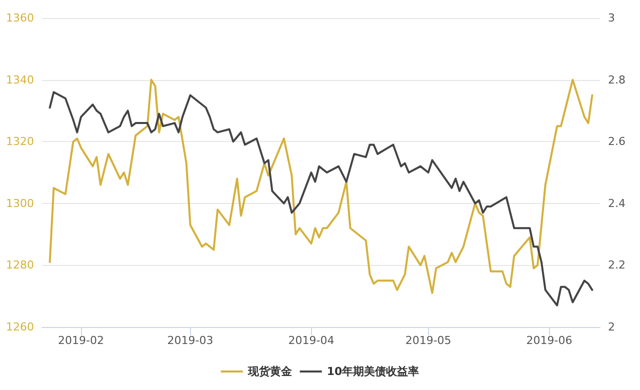 This screenshot has width=640, height=390. Describe the element at coordinates (617, 79) in the screenshot. I see `y2-tick-label: 2.8` at that location.